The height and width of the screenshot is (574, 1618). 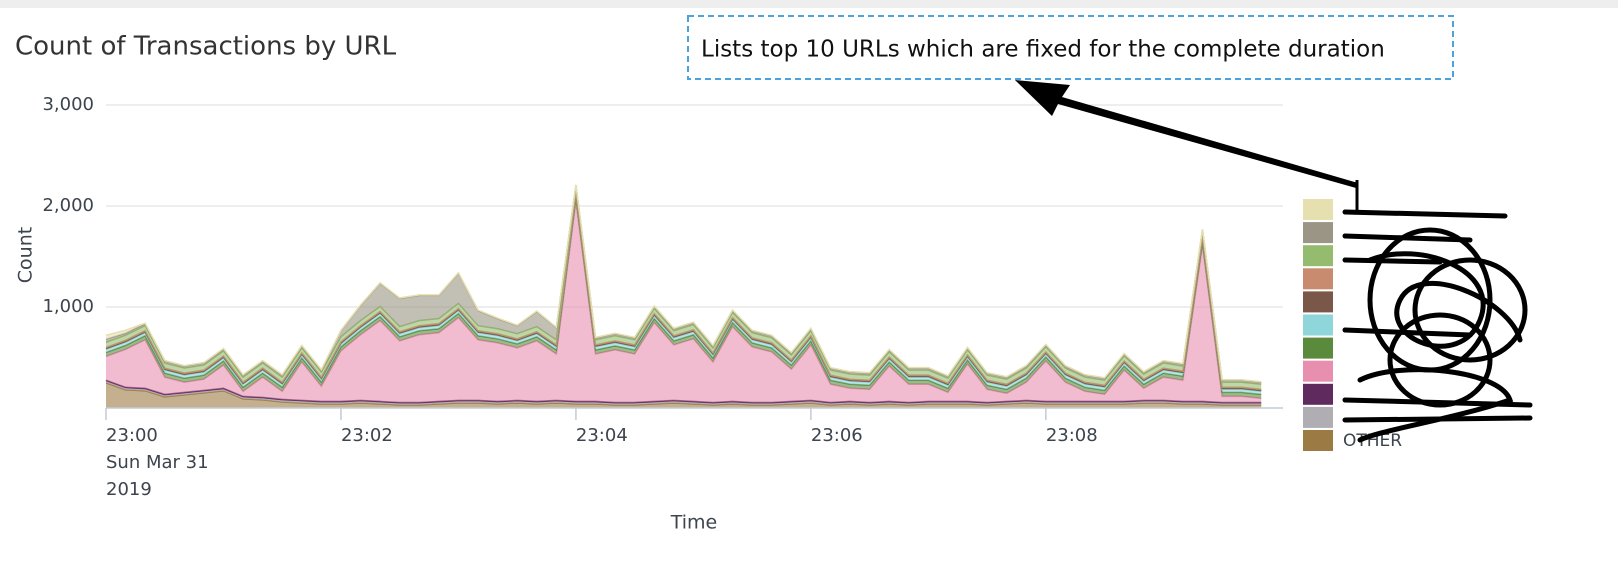 What do you see at coordinates (1372, 441) in the screenshot?
I see `legend-label: OTHER` at bounding box center [1372, 441].